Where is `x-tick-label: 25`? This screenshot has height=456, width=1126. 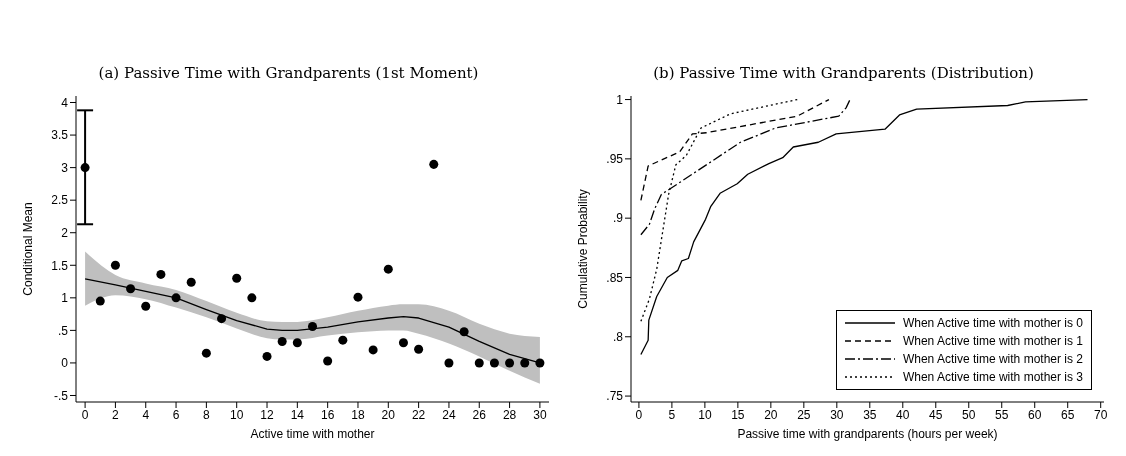 x-tick-label: 25 is located at coordinates (804, 414).